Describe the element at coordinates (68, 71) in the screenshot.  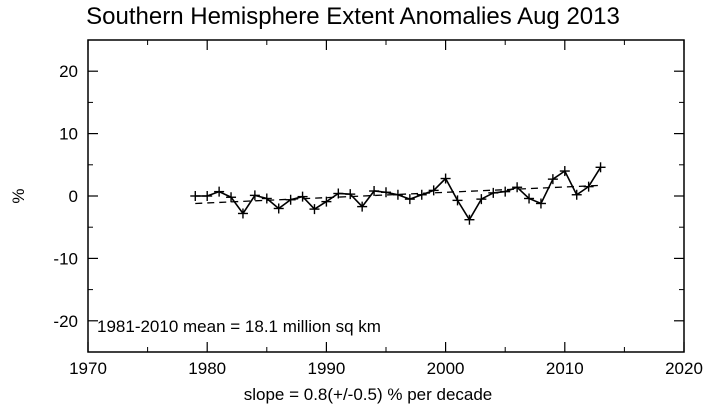
I see `y-tick-label: 20` at that location.